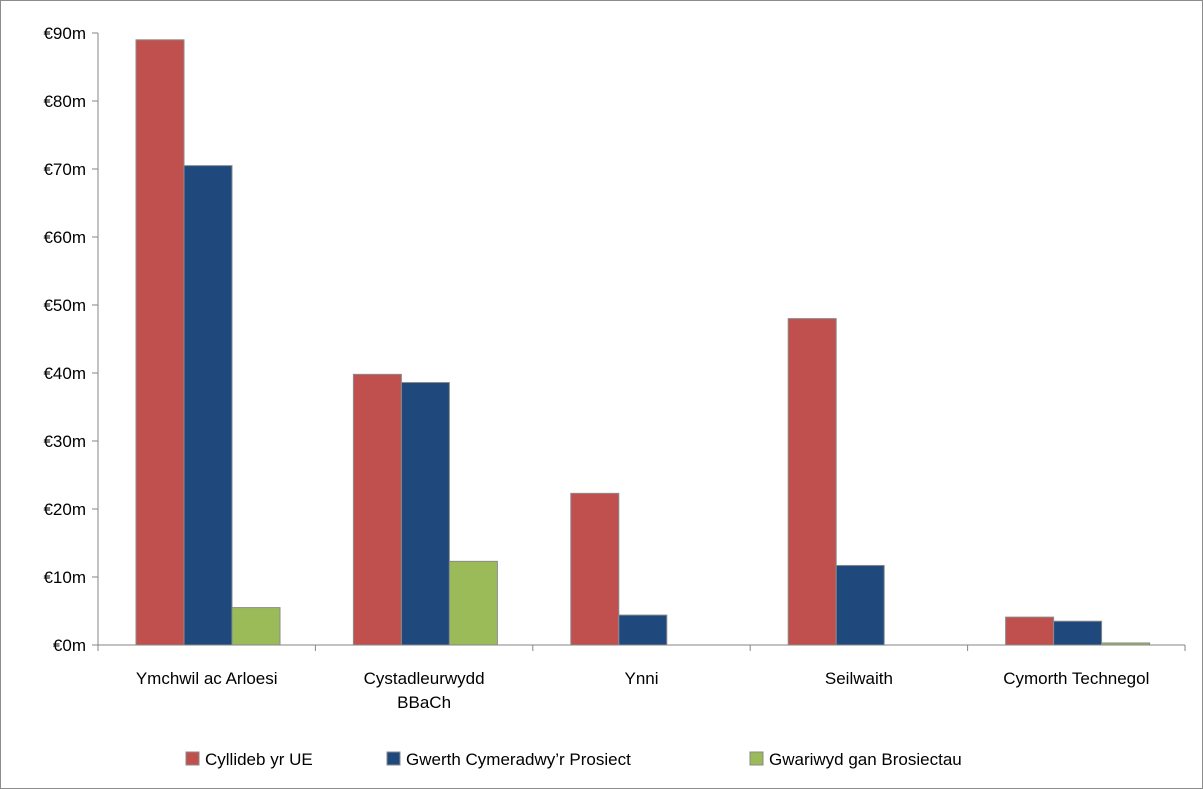  What do you see at coordinates (207, 678) in the screenshot?
I see `x-category-label: Ymchwil ac Arloesi` at bounding box center [207, 678].